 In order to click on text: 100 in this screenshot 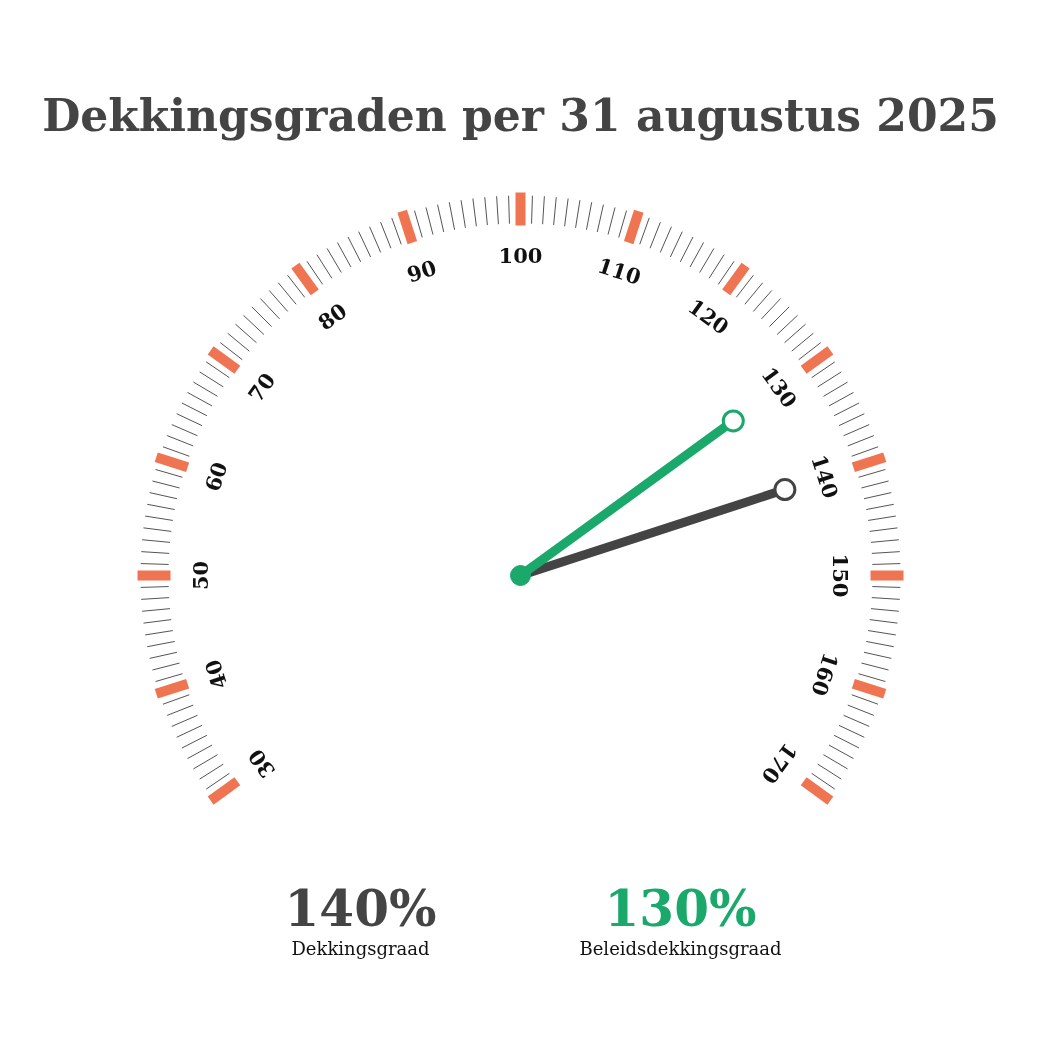, I will do `click(520, 255)`.